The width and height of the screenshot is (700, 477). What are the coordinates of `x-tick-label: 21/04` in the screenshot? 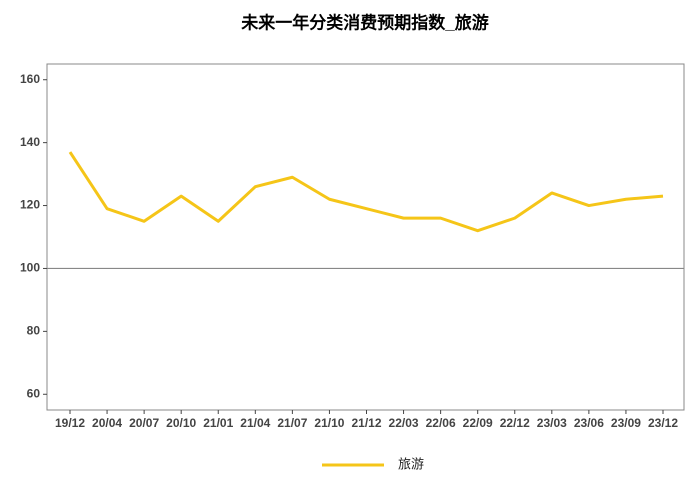 It's located at (255, 423).